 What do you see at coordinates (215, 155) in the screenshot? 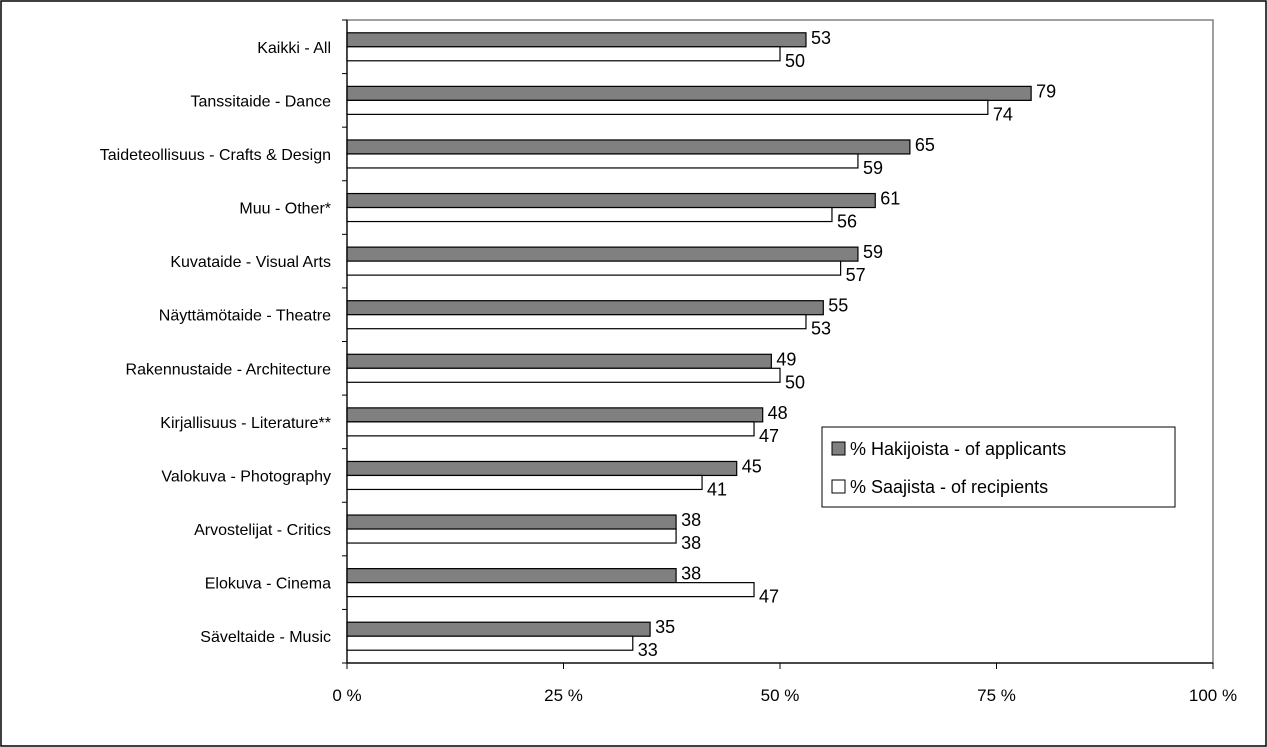
I see `category-label: Taideteollisuus - Crafts & Design` at bounding box center [215, 155].